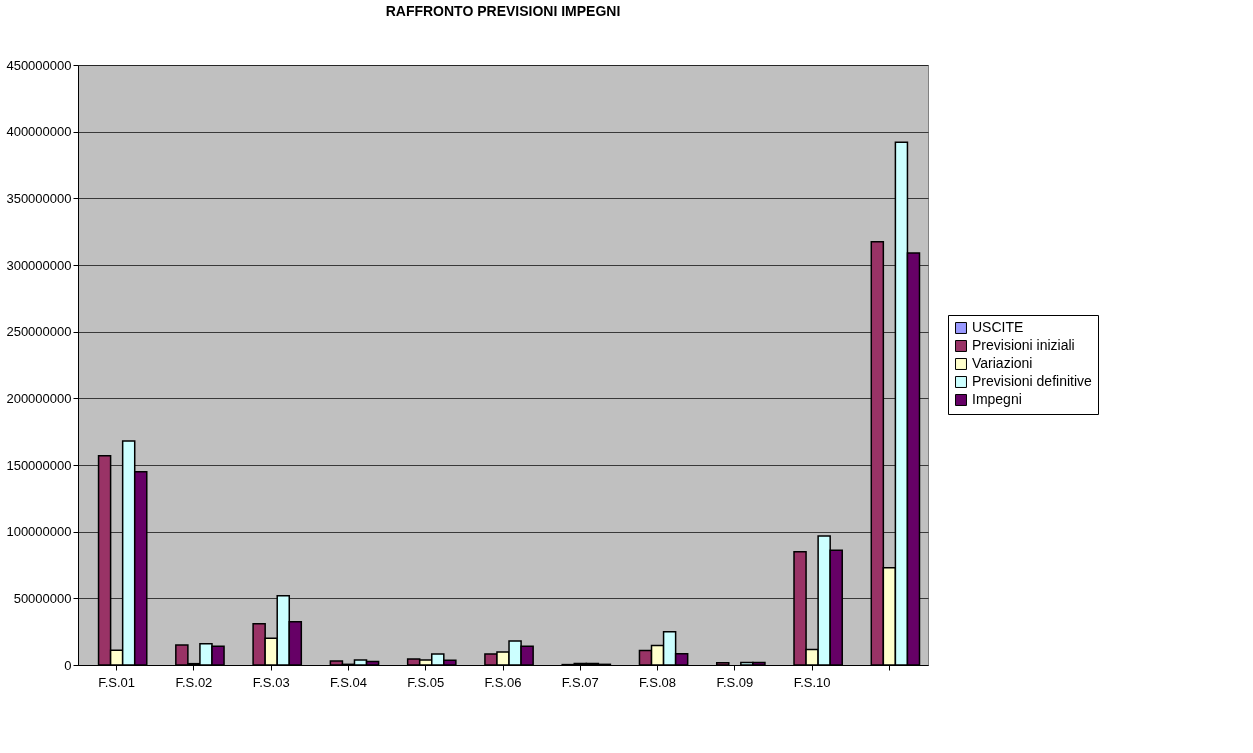  I want to click on x-tick-label: F.S.01, so click(117, 682).